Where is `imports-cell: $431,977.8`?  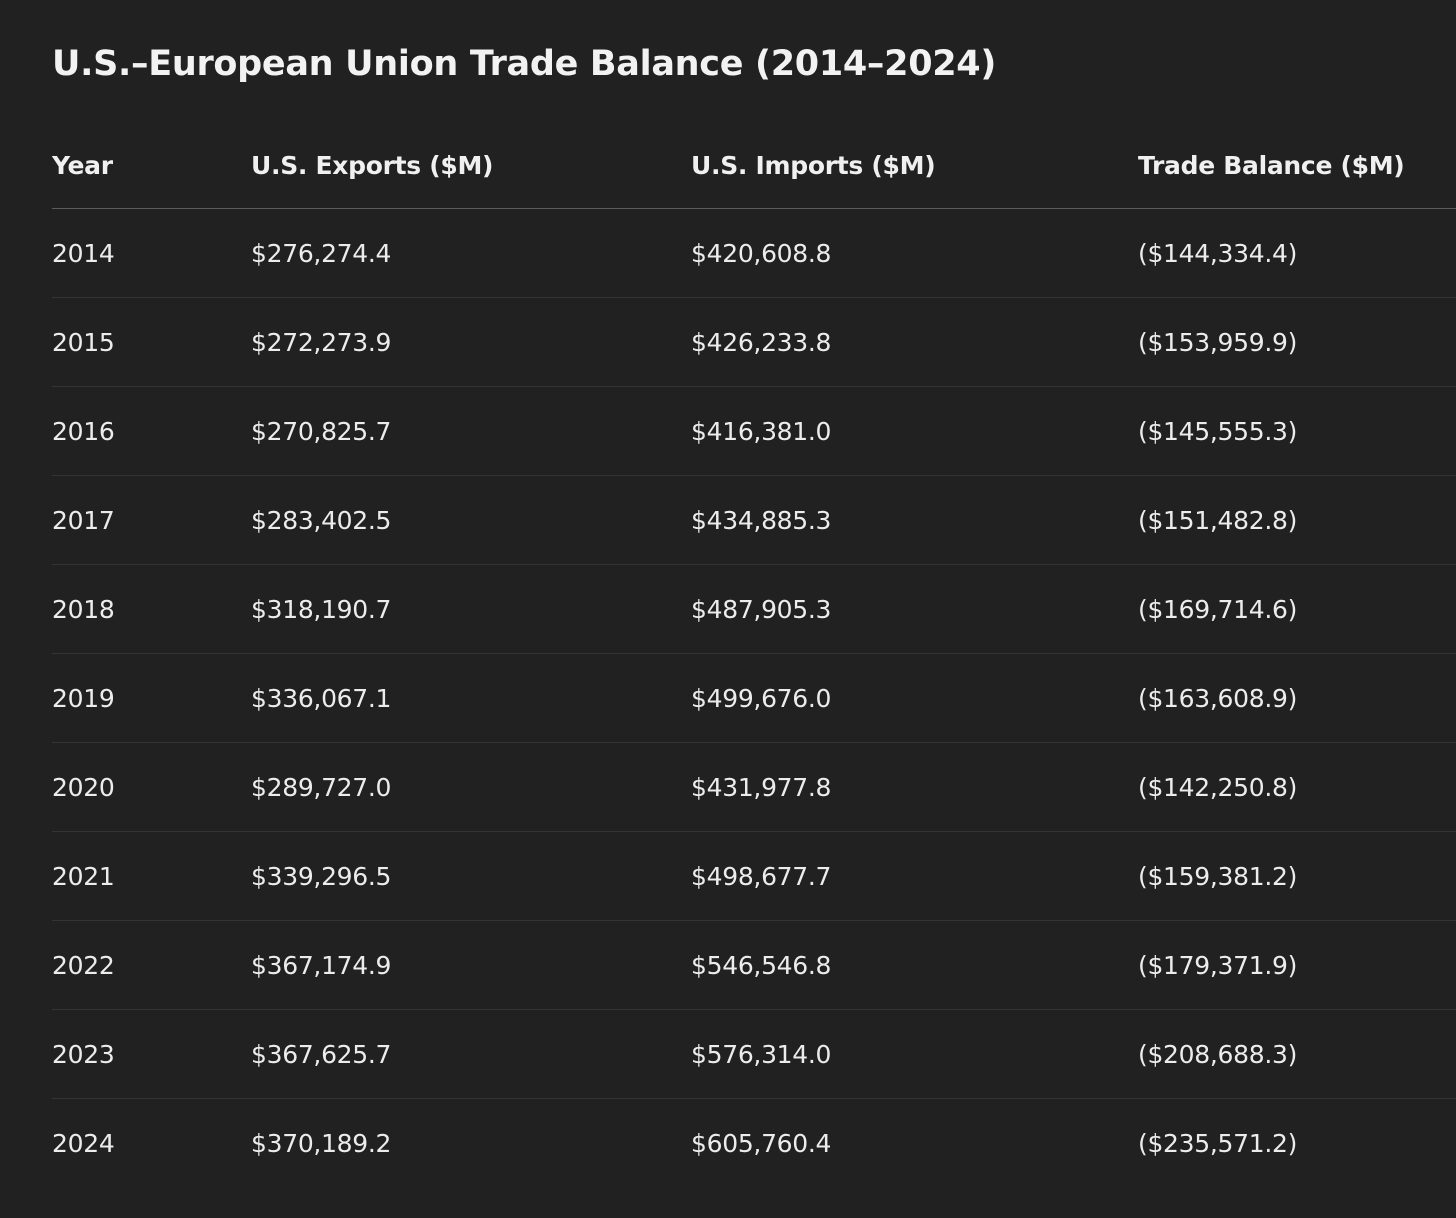
imports-cell: $431,977.8 is located at coordinates (914, 787).